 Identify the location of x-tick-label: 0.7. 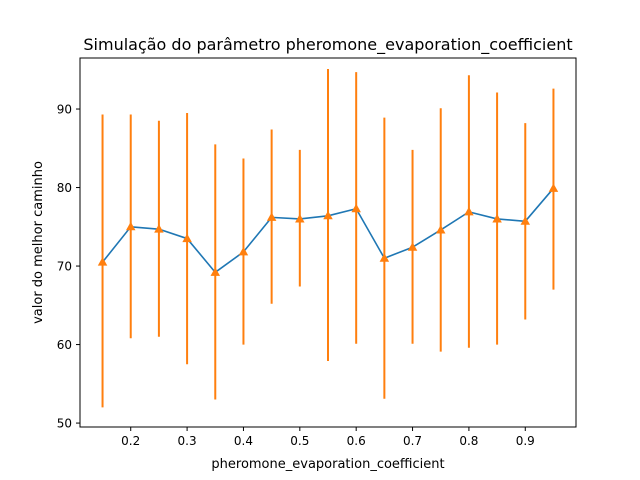
(412, 441).